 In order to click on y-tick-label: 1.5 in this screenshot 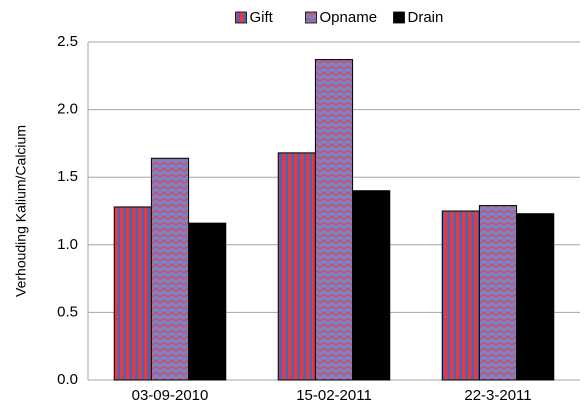, I will do `click(67, 176)`.